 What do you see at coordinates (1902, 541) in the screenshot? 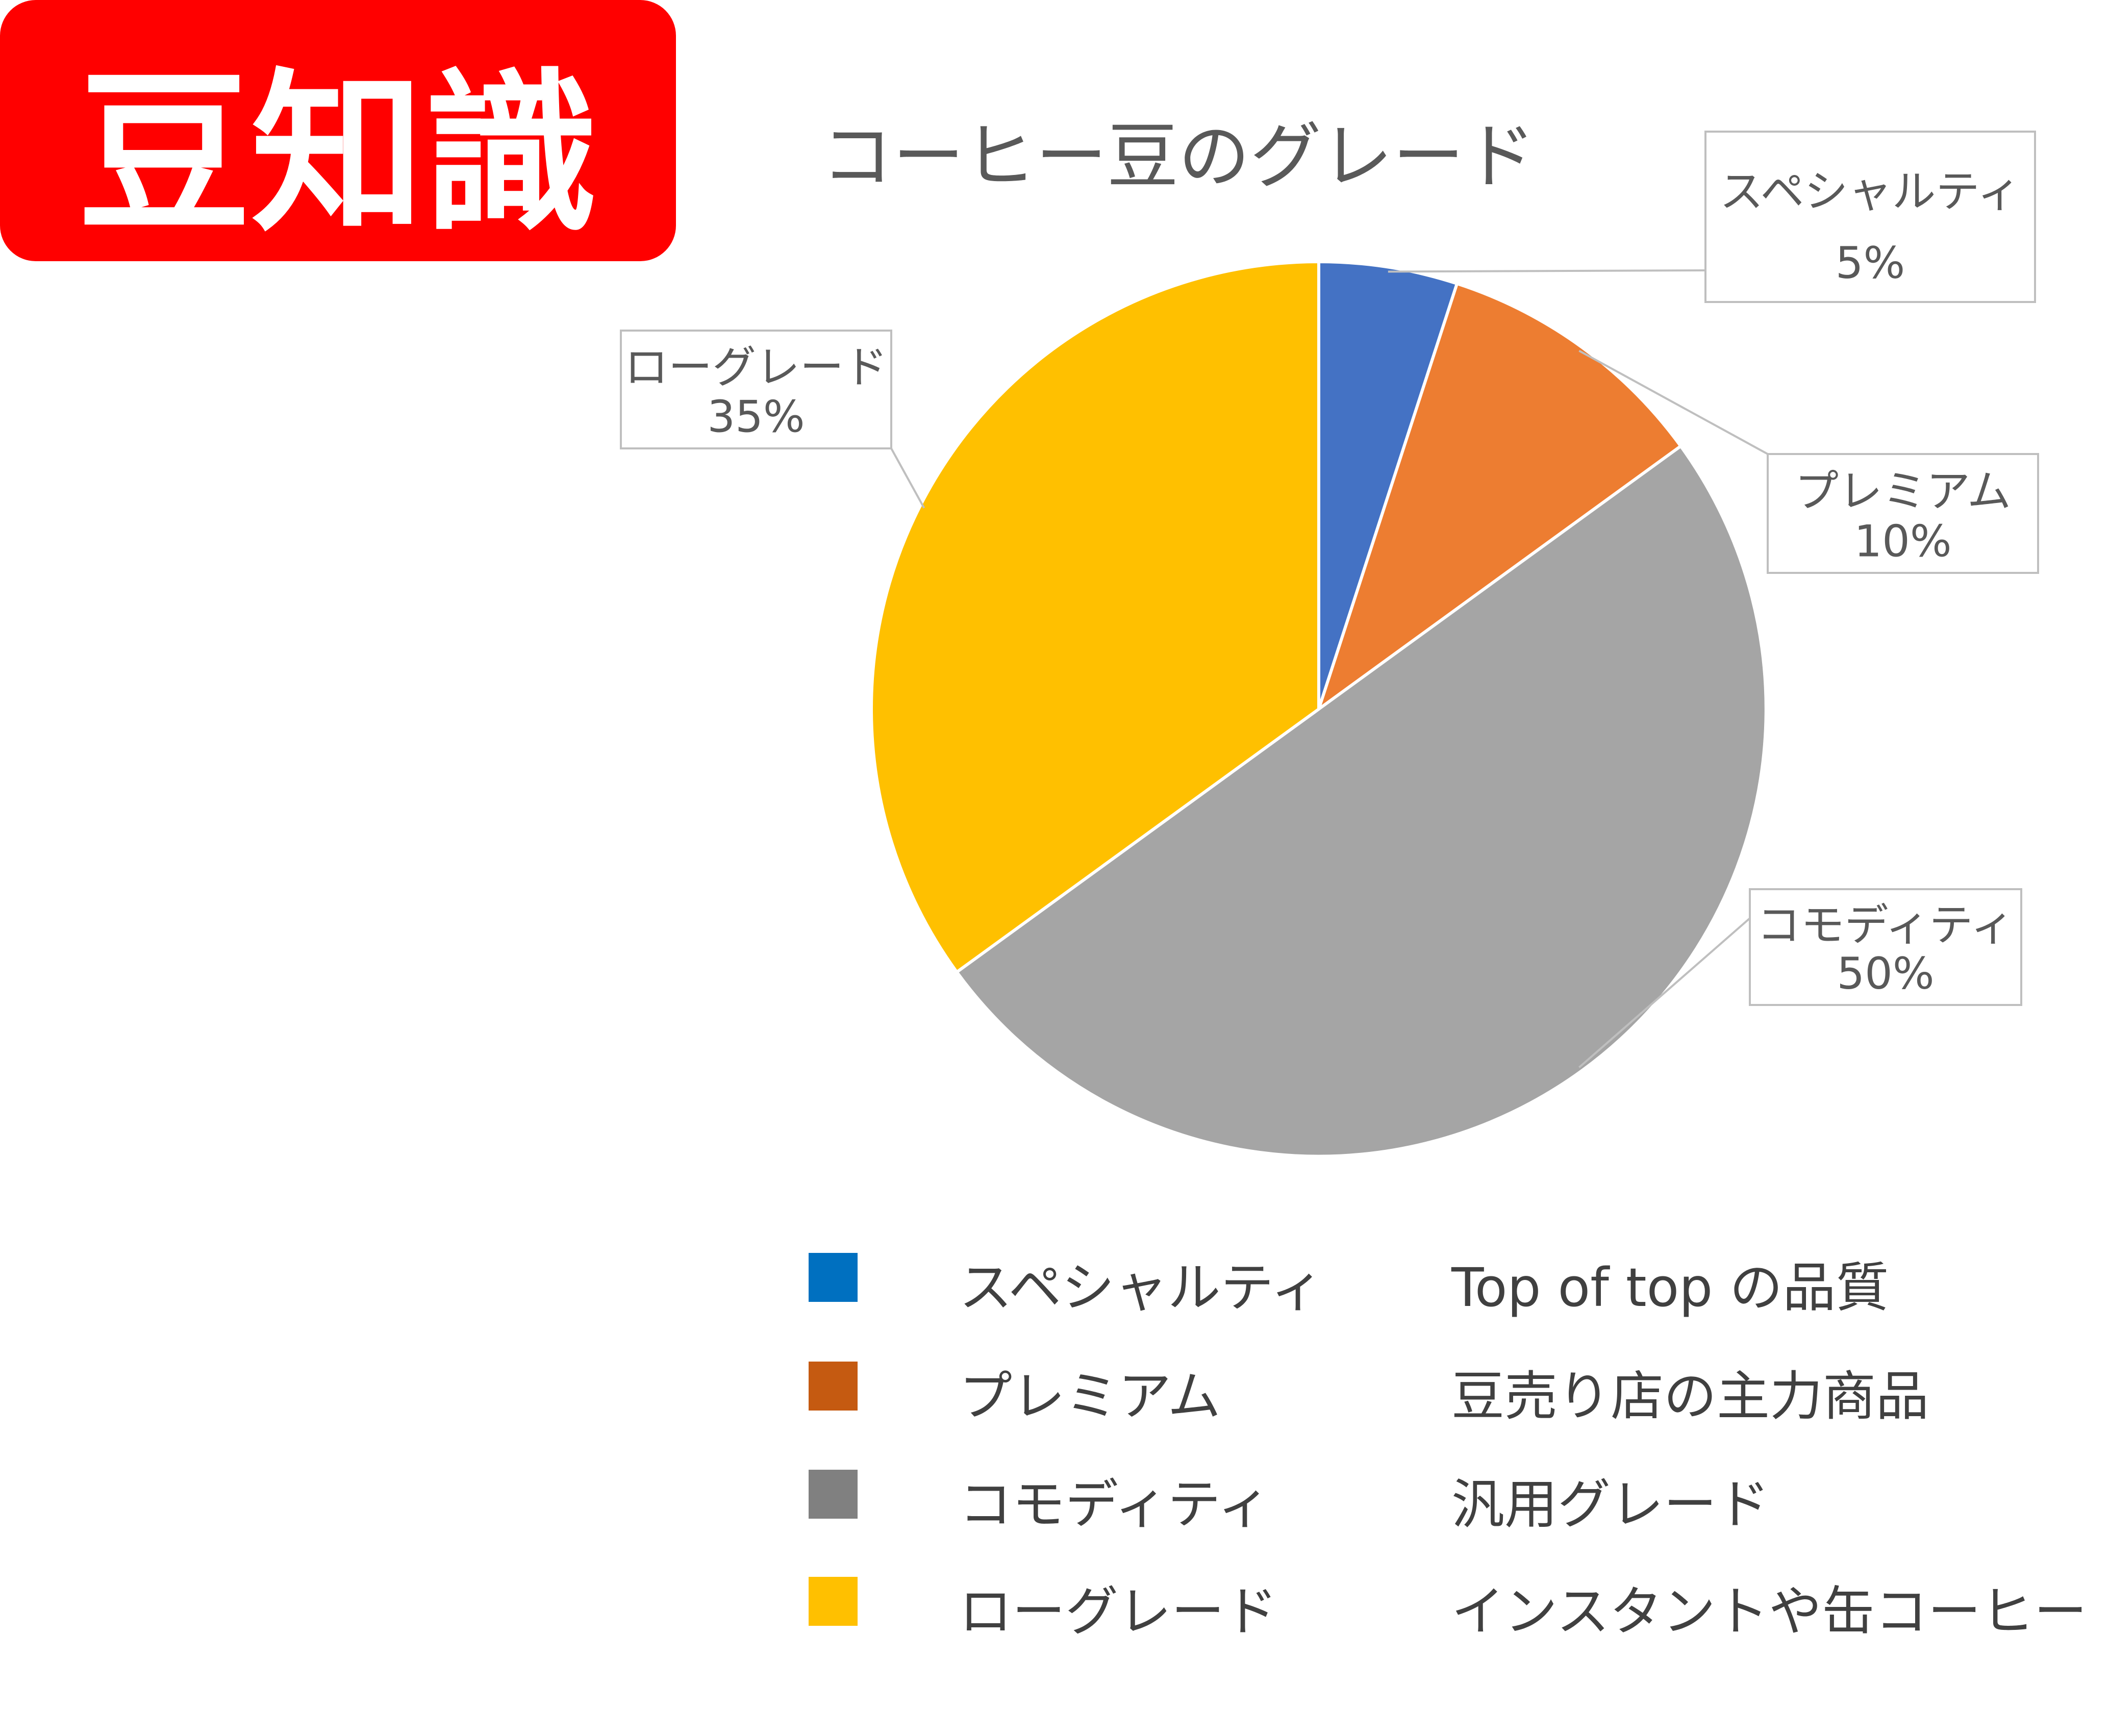
I see `callout-percentage-2: 10%` at bounding box center [1902, 541].